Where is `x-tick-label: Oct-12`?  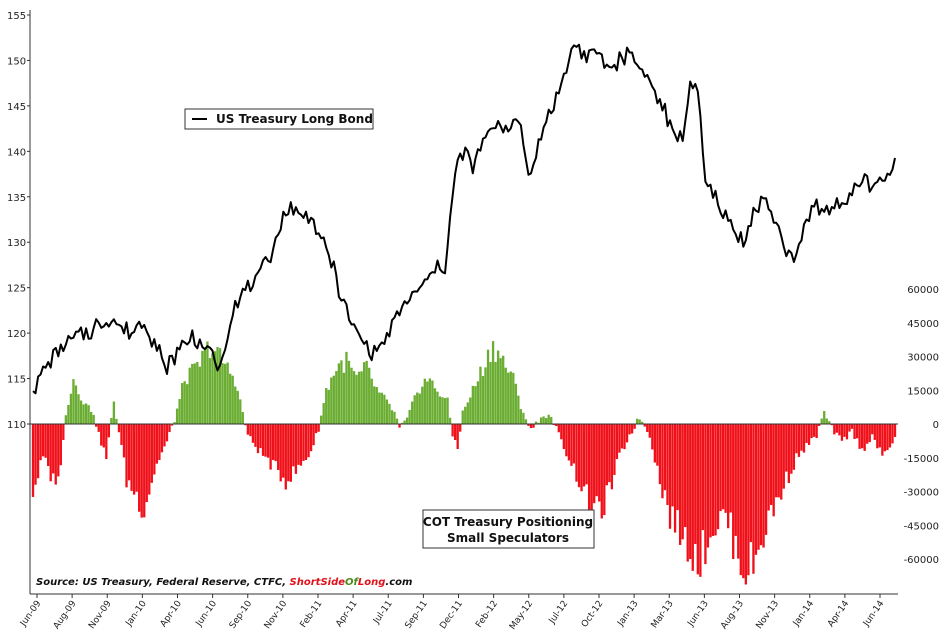 x-tick-label: Oct-12 is located at coordinates (593, 614).